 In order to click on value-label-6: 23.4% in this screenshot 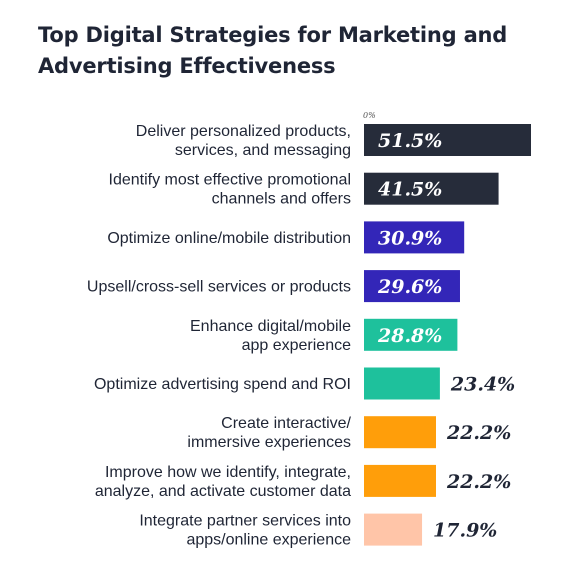, I will do `click(482, 385)`.